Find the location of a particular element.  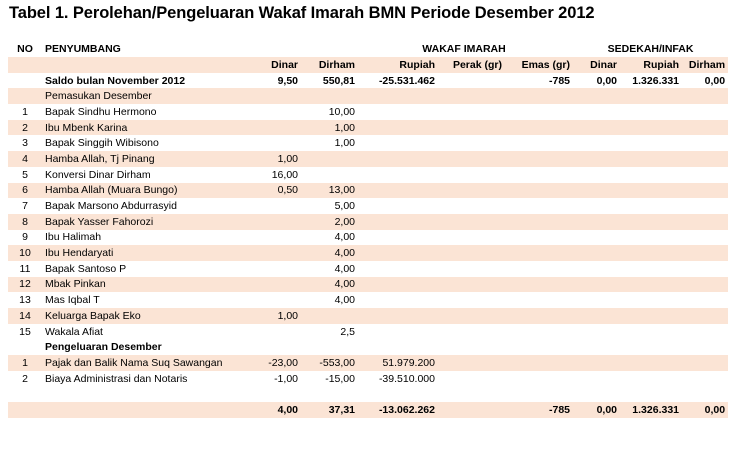

row-number: 15 is located at coordinates (25, 331).